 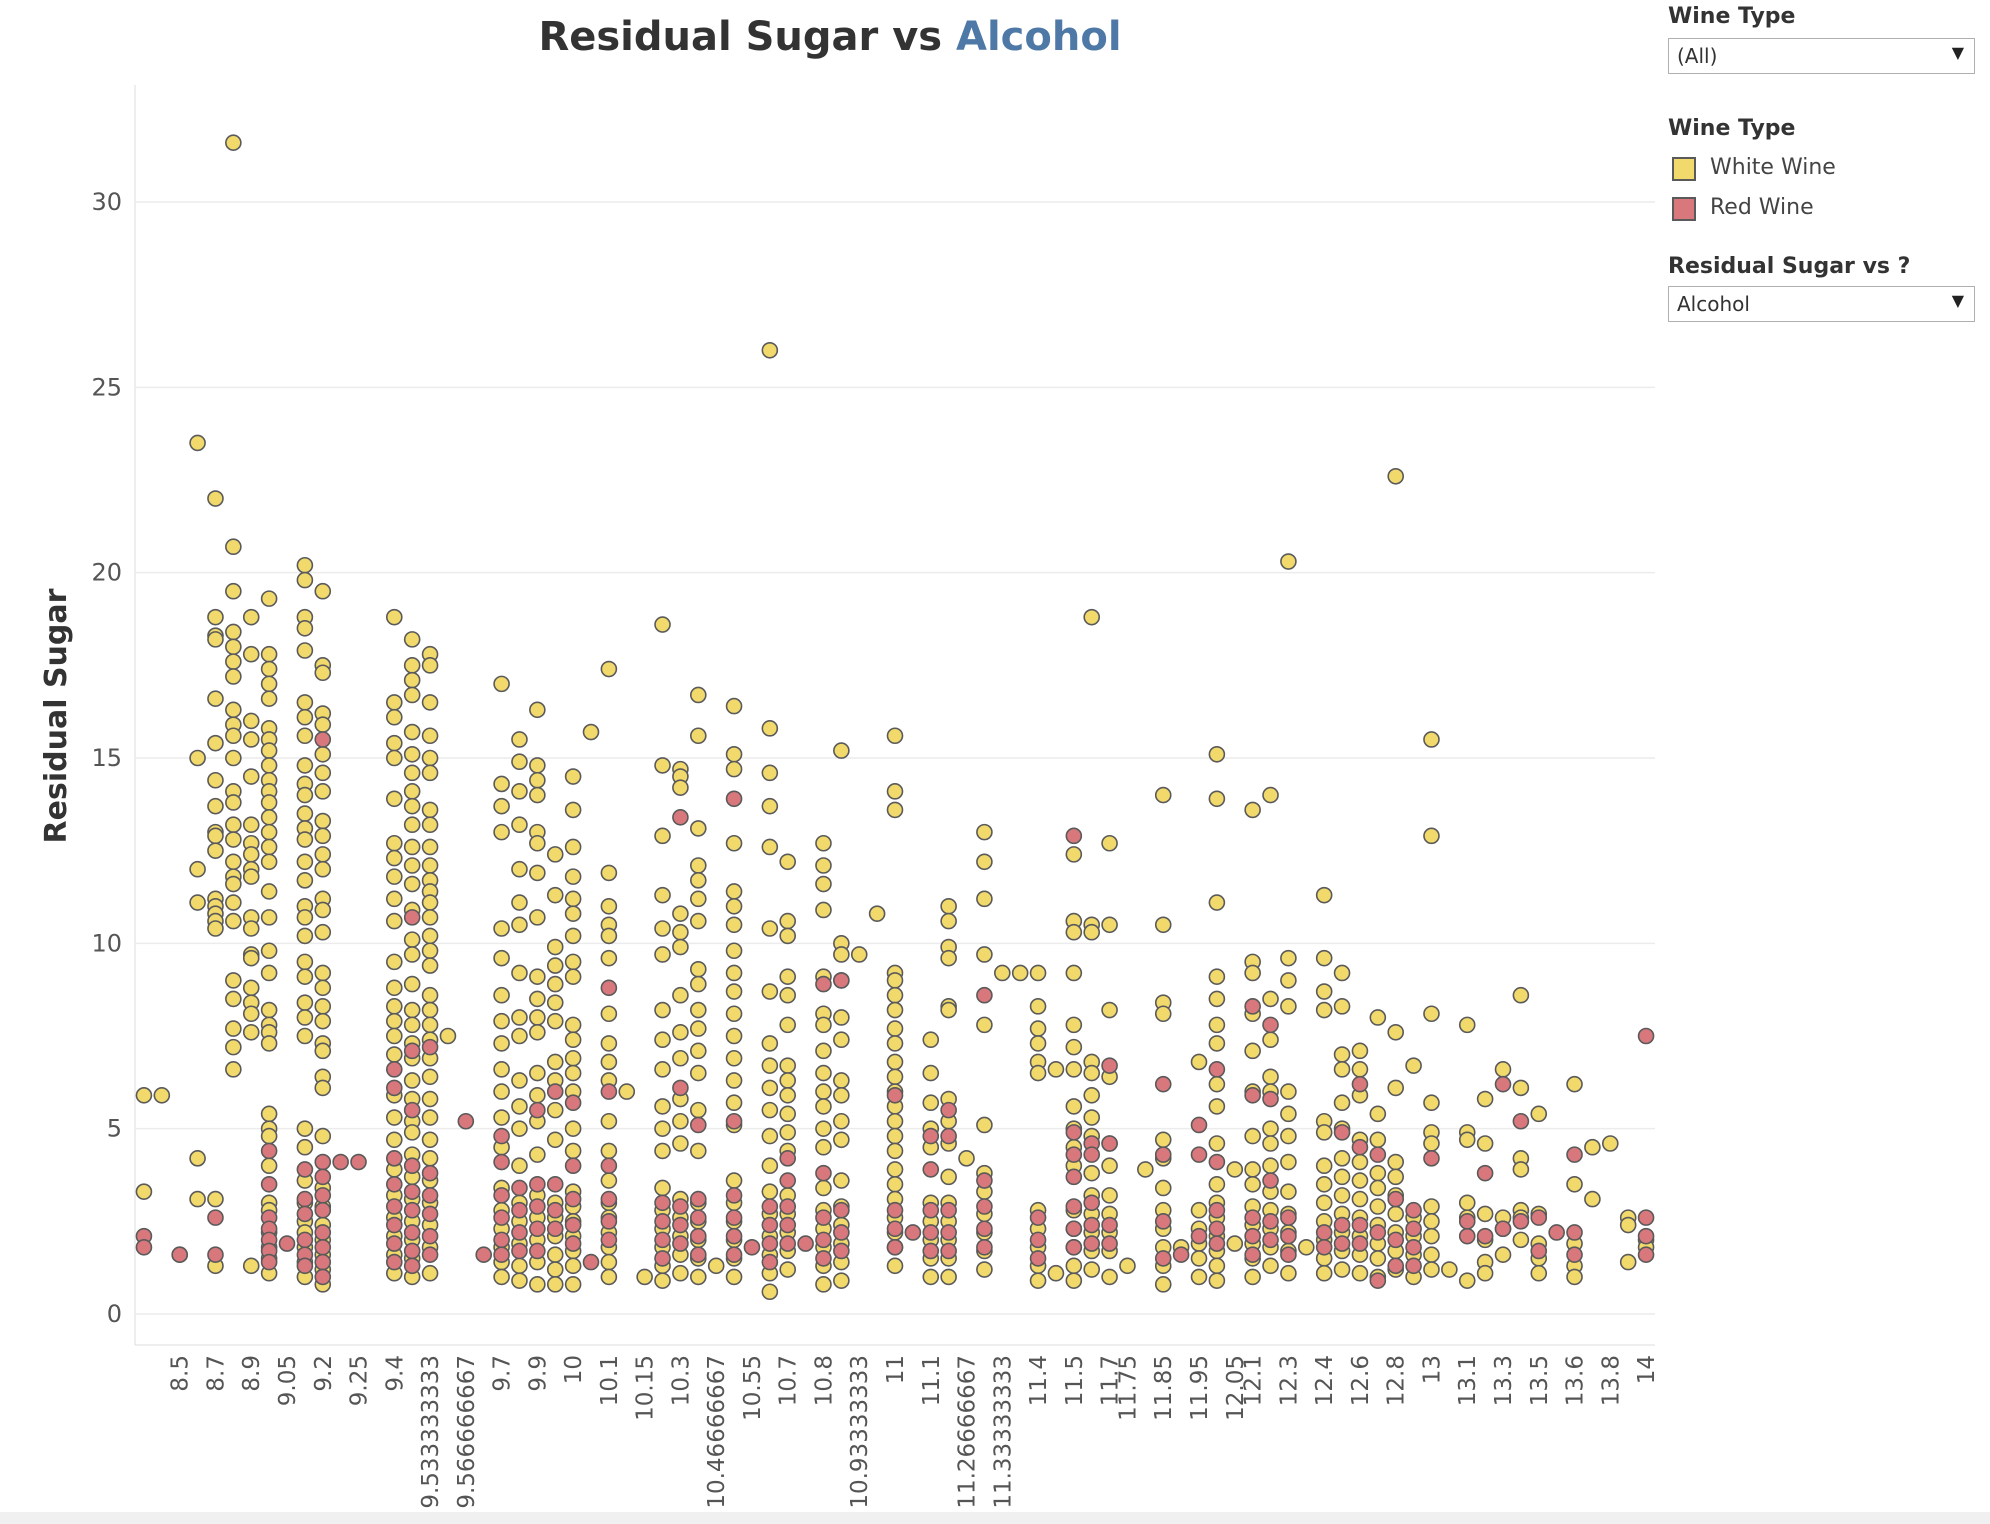 What do you see at coordinates (181, 1373) in the screenshot?
I see `x-tick-label: 8.5` at bounding box center [181, 1373].